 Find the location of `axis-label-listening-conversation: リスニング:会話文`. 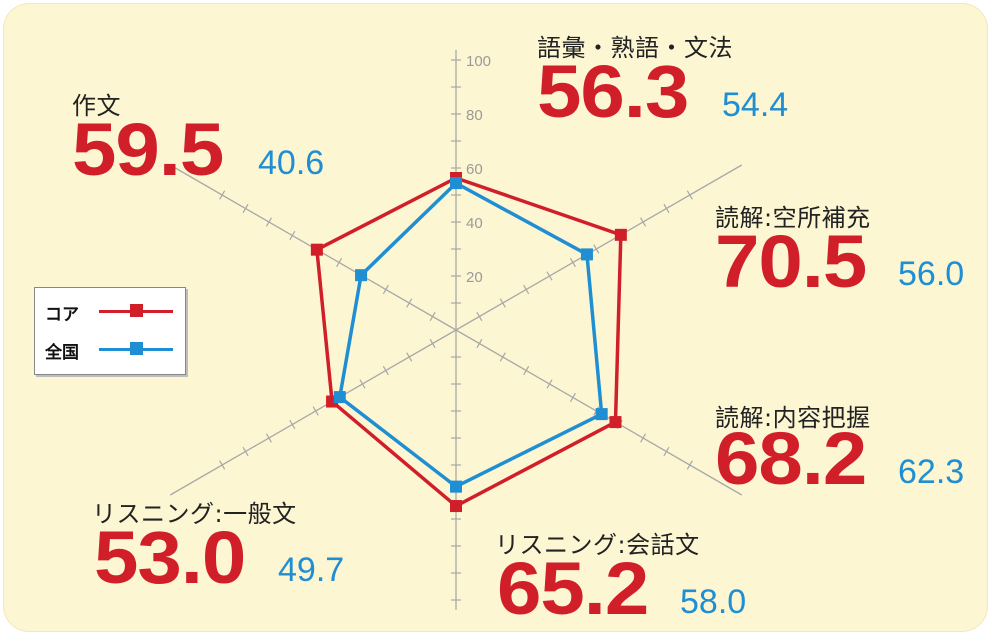

axis-label-listening-conversation: リスニング:会話文 is located at coordinates (597, 545).